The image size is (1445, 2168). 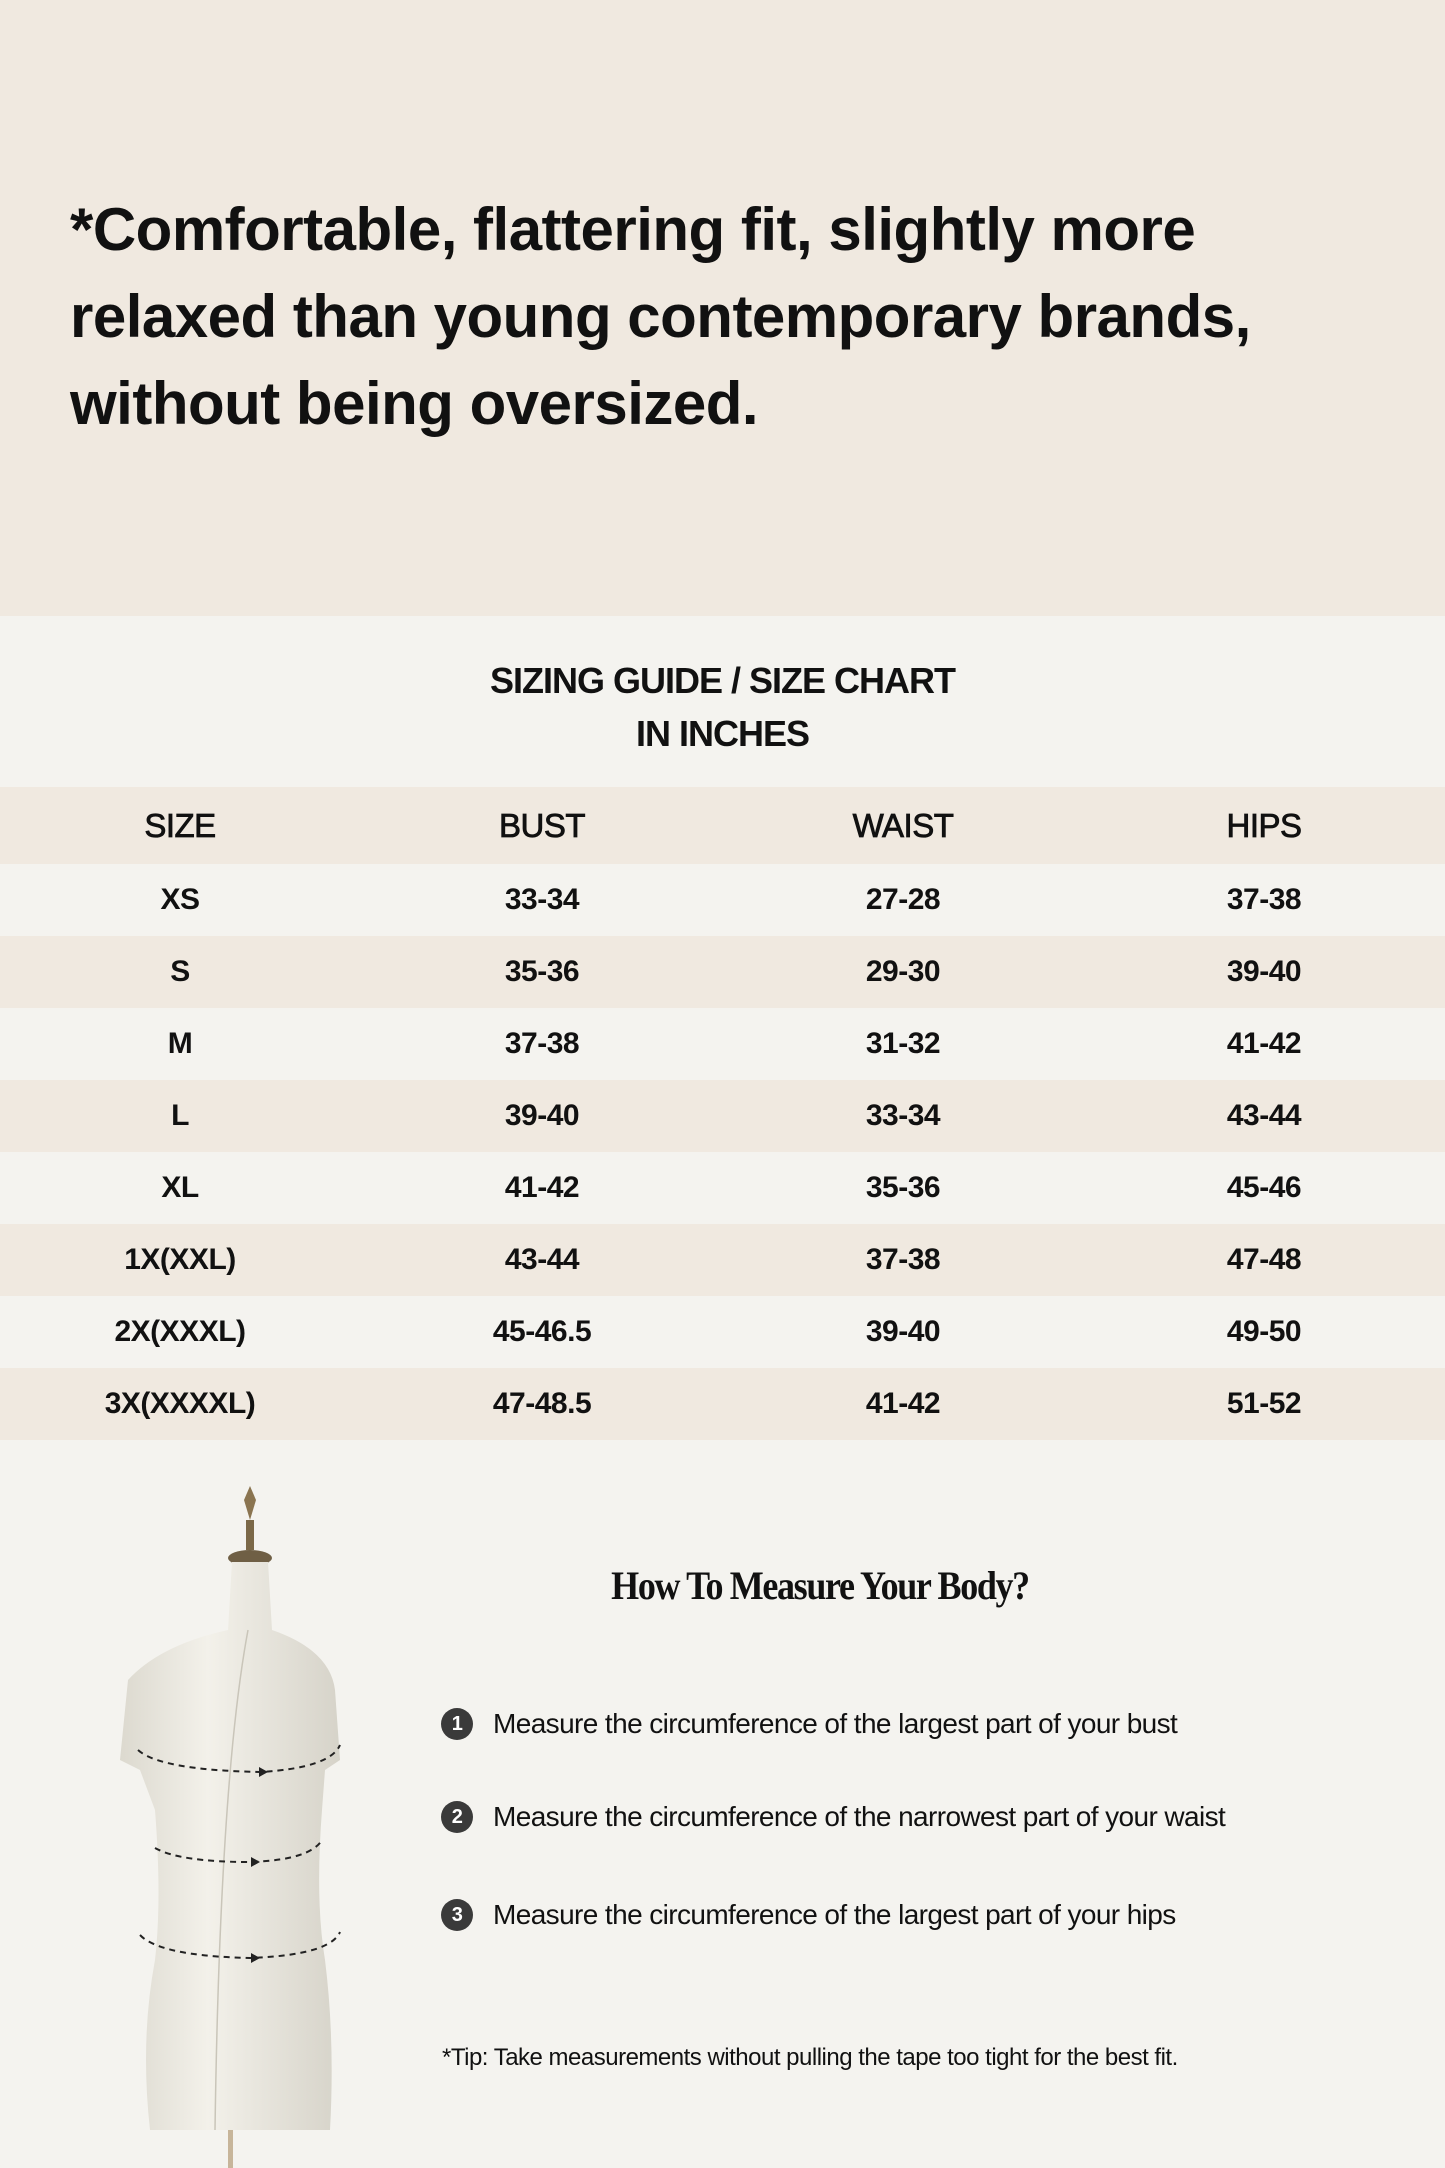 What do you see at coordinates (903, 899) in the screenshot?
I see `cell-waist: 27-28` at bounding box center [903, 899].